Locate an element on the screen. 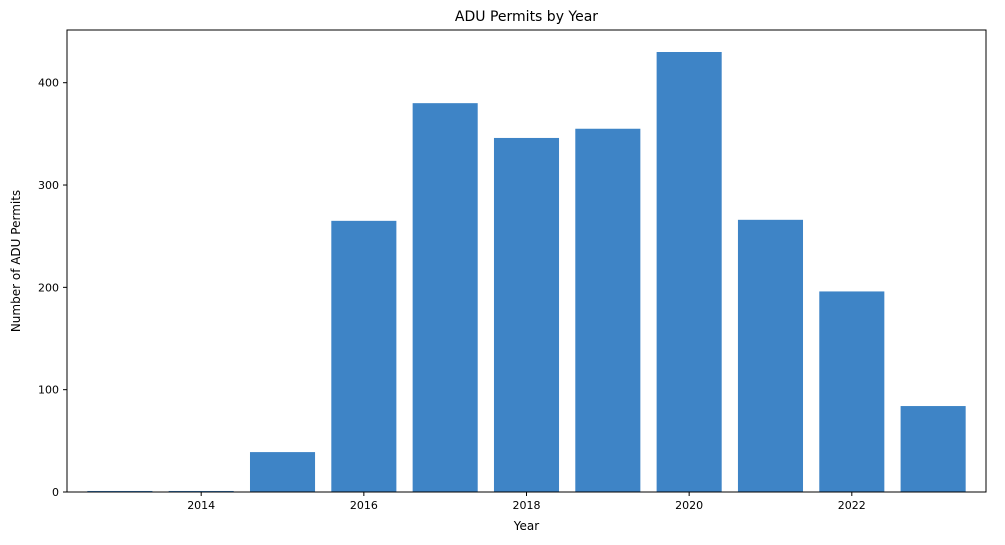 Image resolution: width=1005 pixels, height=545 pixels. bar-2018 is located at coordinates (526, 314).